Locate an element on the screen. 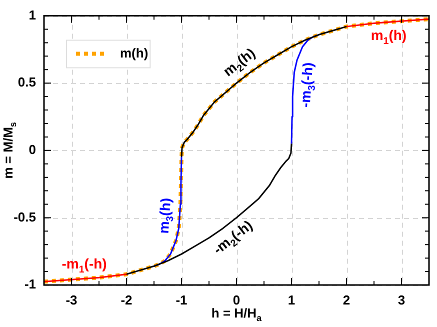 Image resolution: width=437 pixels, height=327 pixels. x-tick-label: 3 is located at coordinates (402, 300).